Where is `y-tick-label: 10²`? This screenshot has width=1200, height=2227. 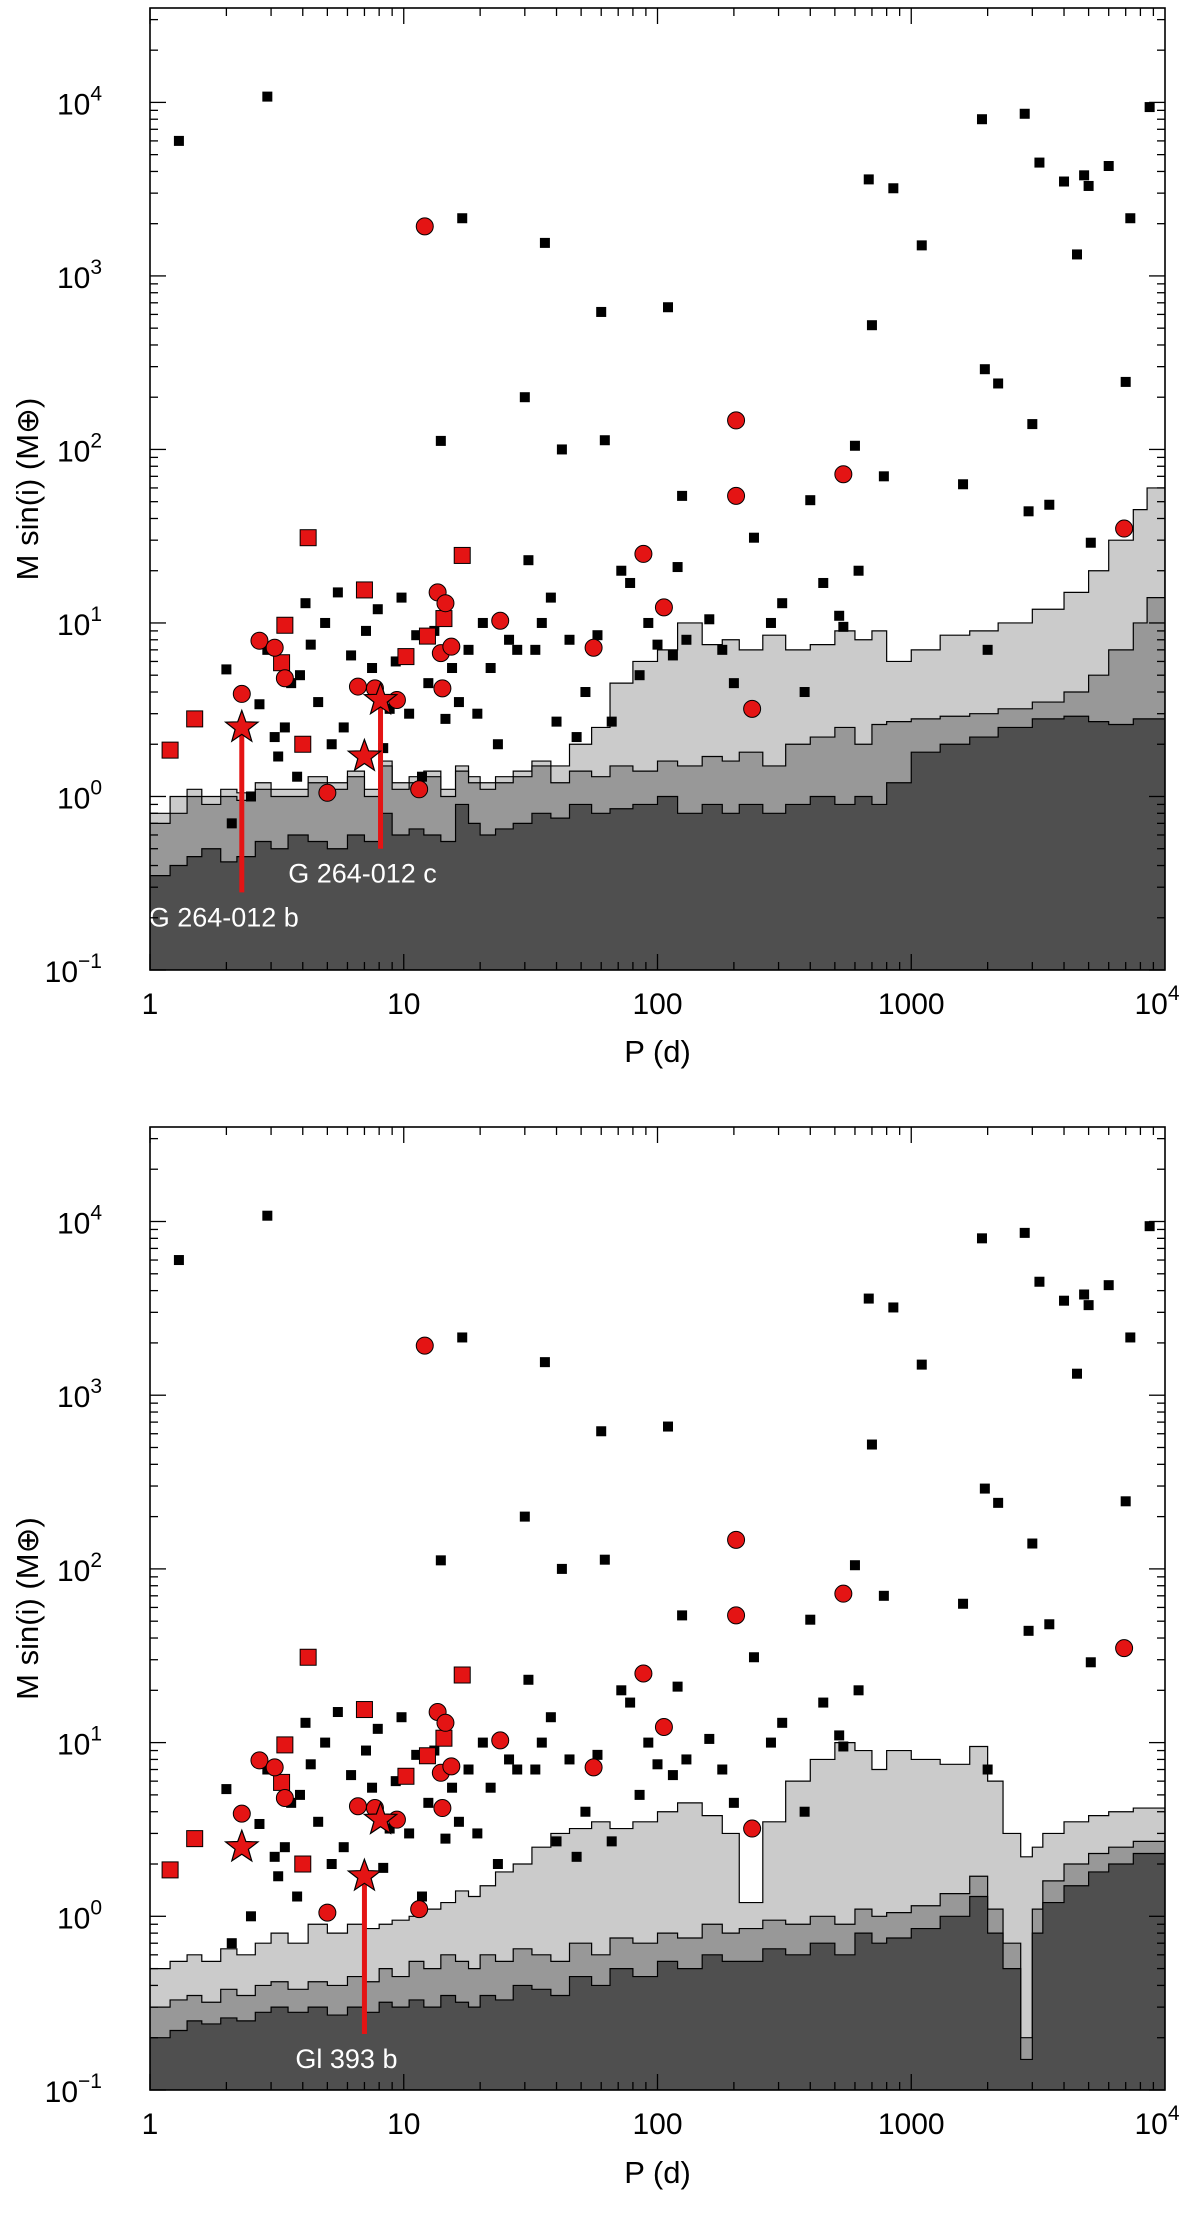 y-tick-label: 10² is located at coordinates (79, 1568).